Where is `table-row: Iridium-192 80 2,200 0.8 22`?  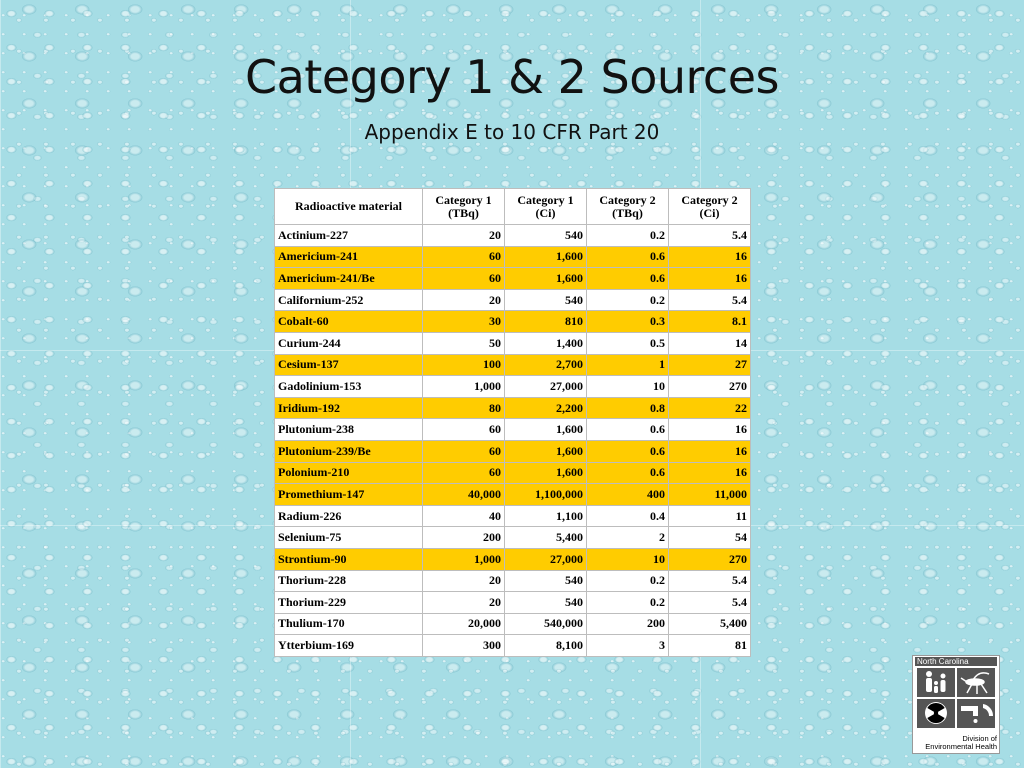 table-row: Iridium-192 80 2,200 0.8 22 is located at coordinates (512, 408).